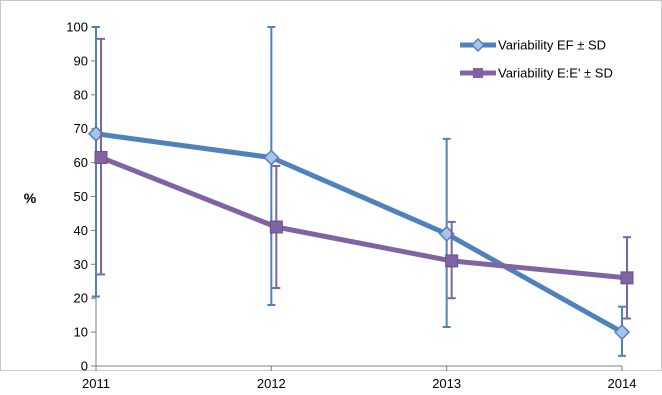 This screenshot has height=395, width=662. I want to click on y-tick-label: 70, so click(81, 128).